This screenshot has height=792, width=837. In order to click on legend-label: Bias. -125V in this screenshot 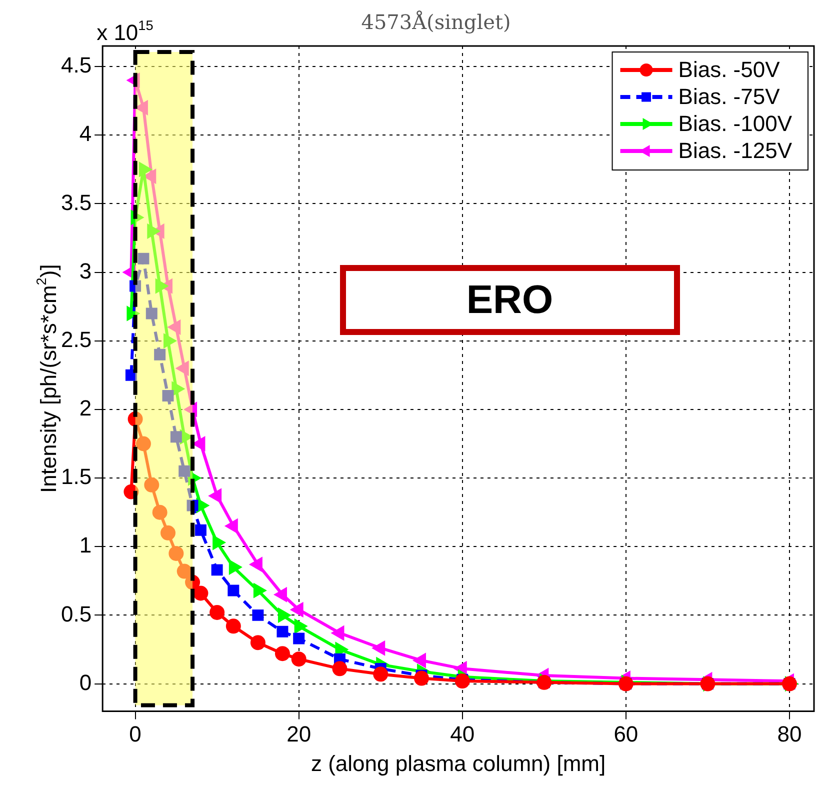, I will do `click(735, 151)`.